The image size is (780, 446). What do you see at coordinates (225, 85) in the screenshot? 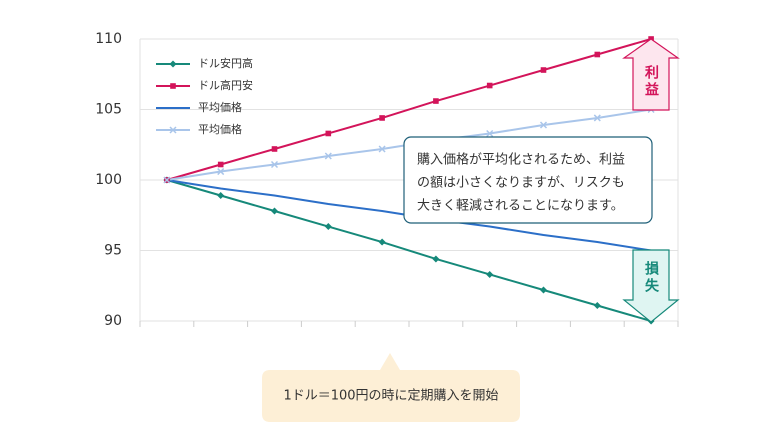
I see `legend-label: ドル高円安` at bounding box center [225, 85].